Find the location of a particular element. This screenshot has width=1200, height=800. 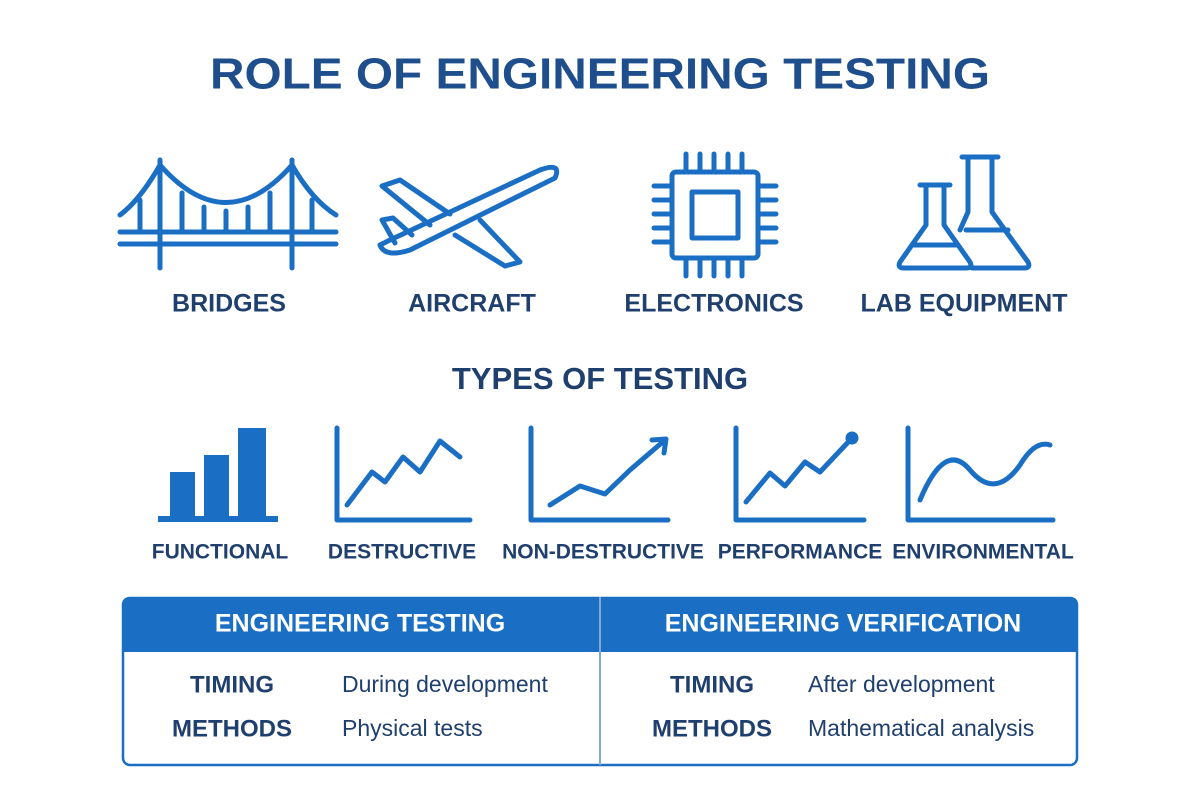

lab-equipment-icon is located at coordinates (964, 212).